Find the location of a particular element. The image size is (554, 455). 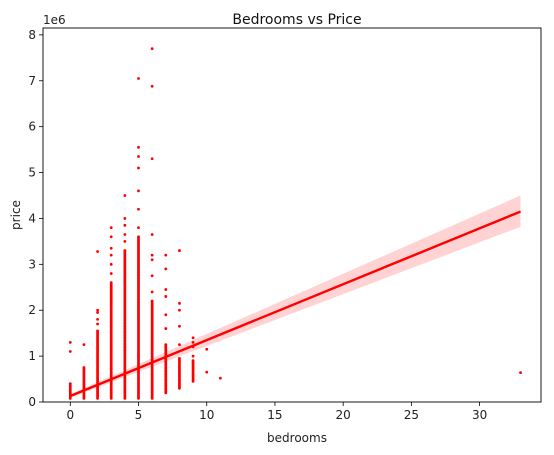

y-tick-label: 6 is located at coordinates (32, 127).